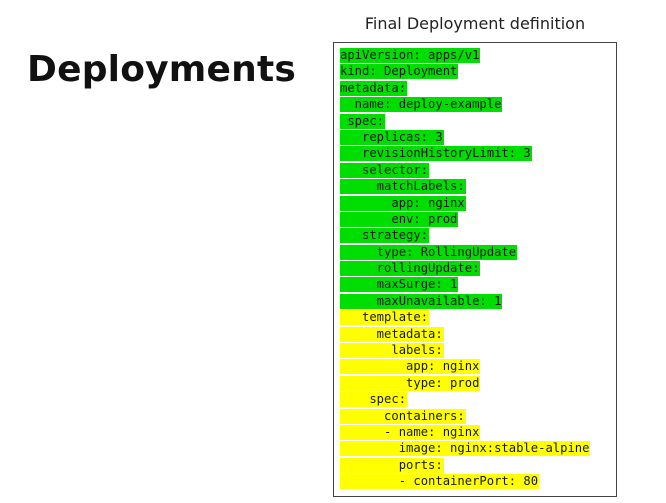 This screenshot has width=666, height=503. I want to click on code-line-text: matchLabels:, so click(403, 187).